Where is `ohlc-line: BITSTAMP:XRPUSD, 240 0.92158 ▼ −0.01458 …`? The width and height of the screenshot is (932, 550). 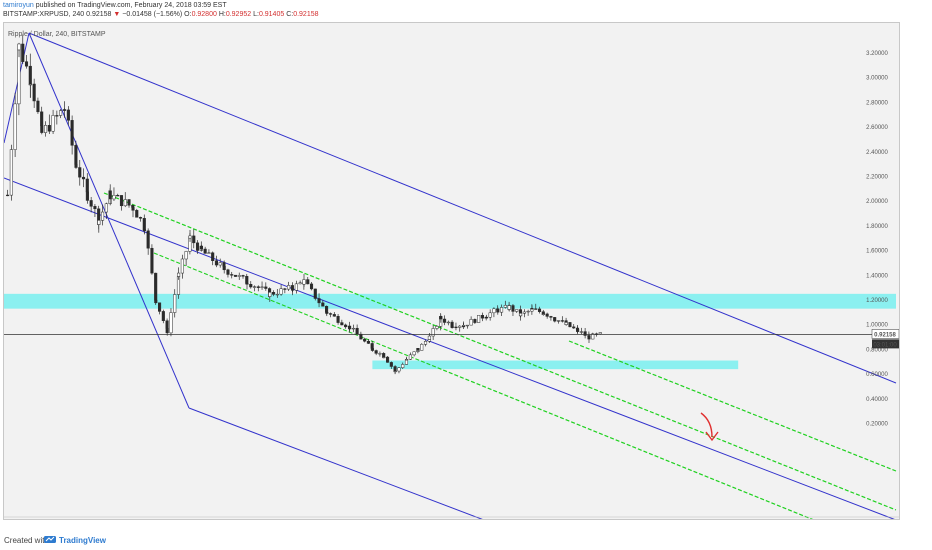 ohlc-line: BITSTAMP:XRPUSD, 240 0.92158 ▼ −0.01458 … is located at coordinates (161, 14).